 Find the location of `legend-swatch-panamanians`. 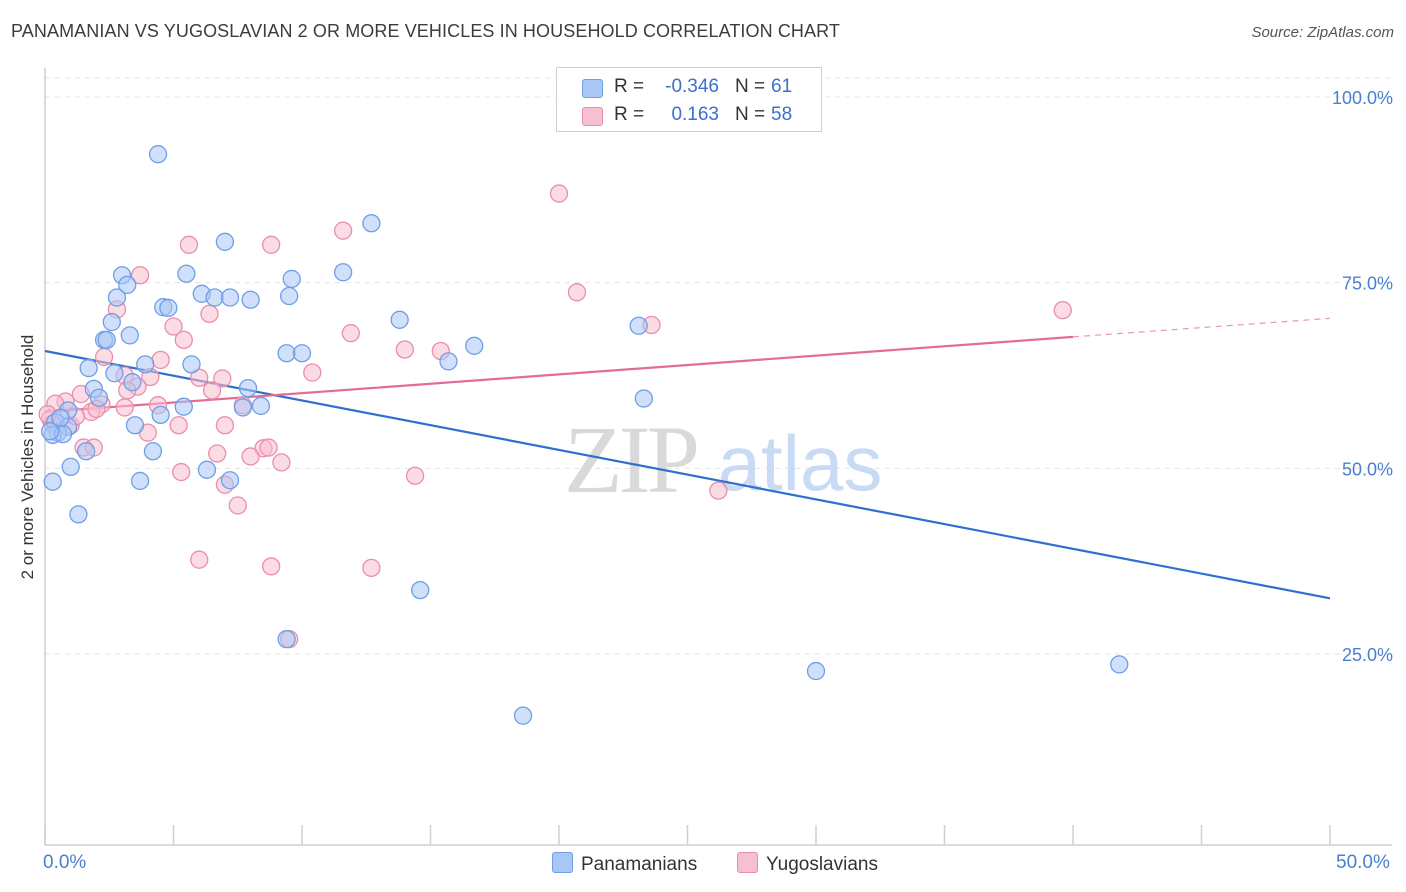

legend-swatch-panamanians is located at coordinates (592, 88).